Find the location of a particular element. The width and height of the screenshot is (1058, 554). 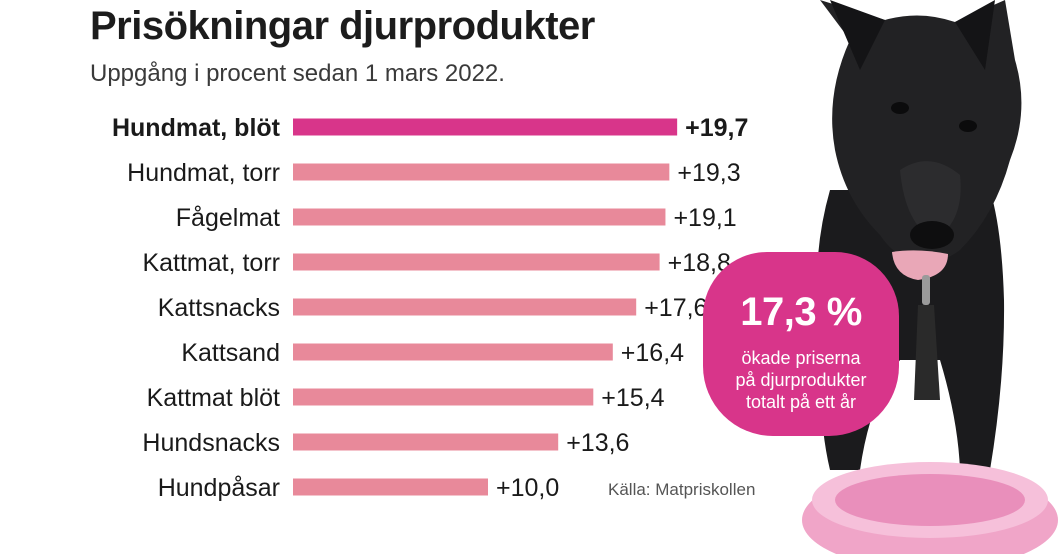

callout-line: totalt på ett år is located at coordinates (801, 402).